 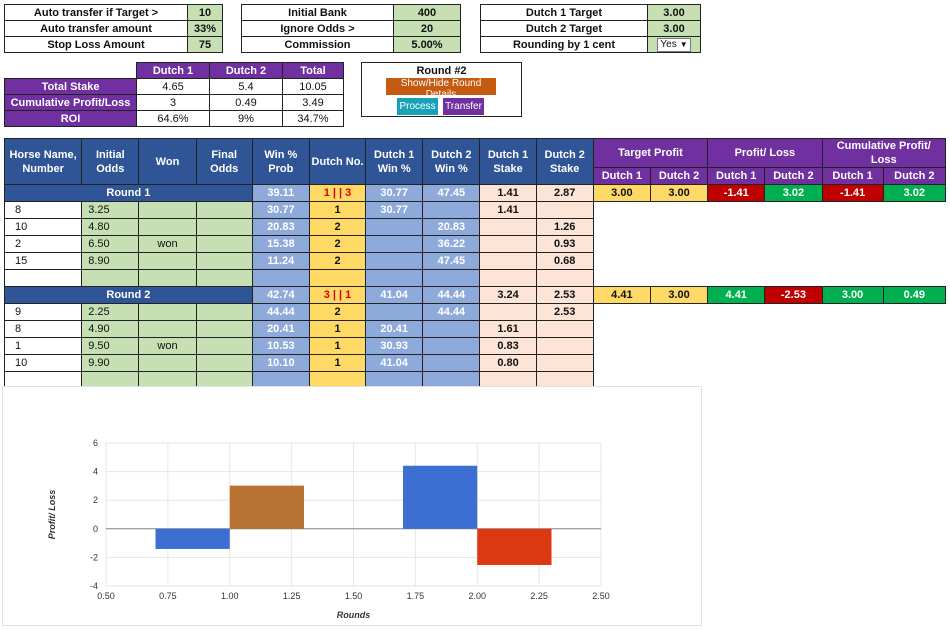 I want to click on horse-number-cell: 15, so click(x=43, y=261).